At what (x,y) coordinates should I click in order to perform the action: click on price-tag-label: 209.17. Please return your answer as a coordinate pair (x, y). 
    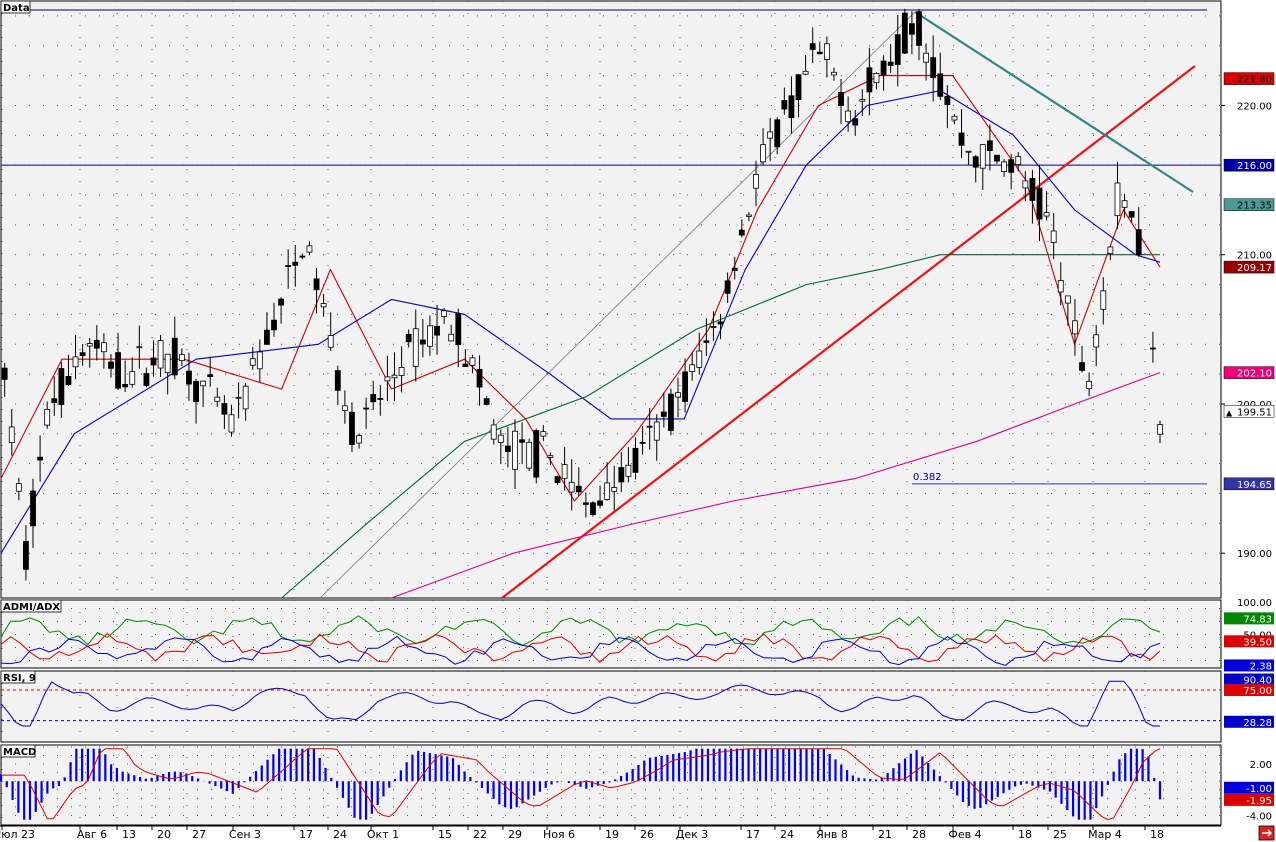
    Looking at the image, I should click on (1254, 268).